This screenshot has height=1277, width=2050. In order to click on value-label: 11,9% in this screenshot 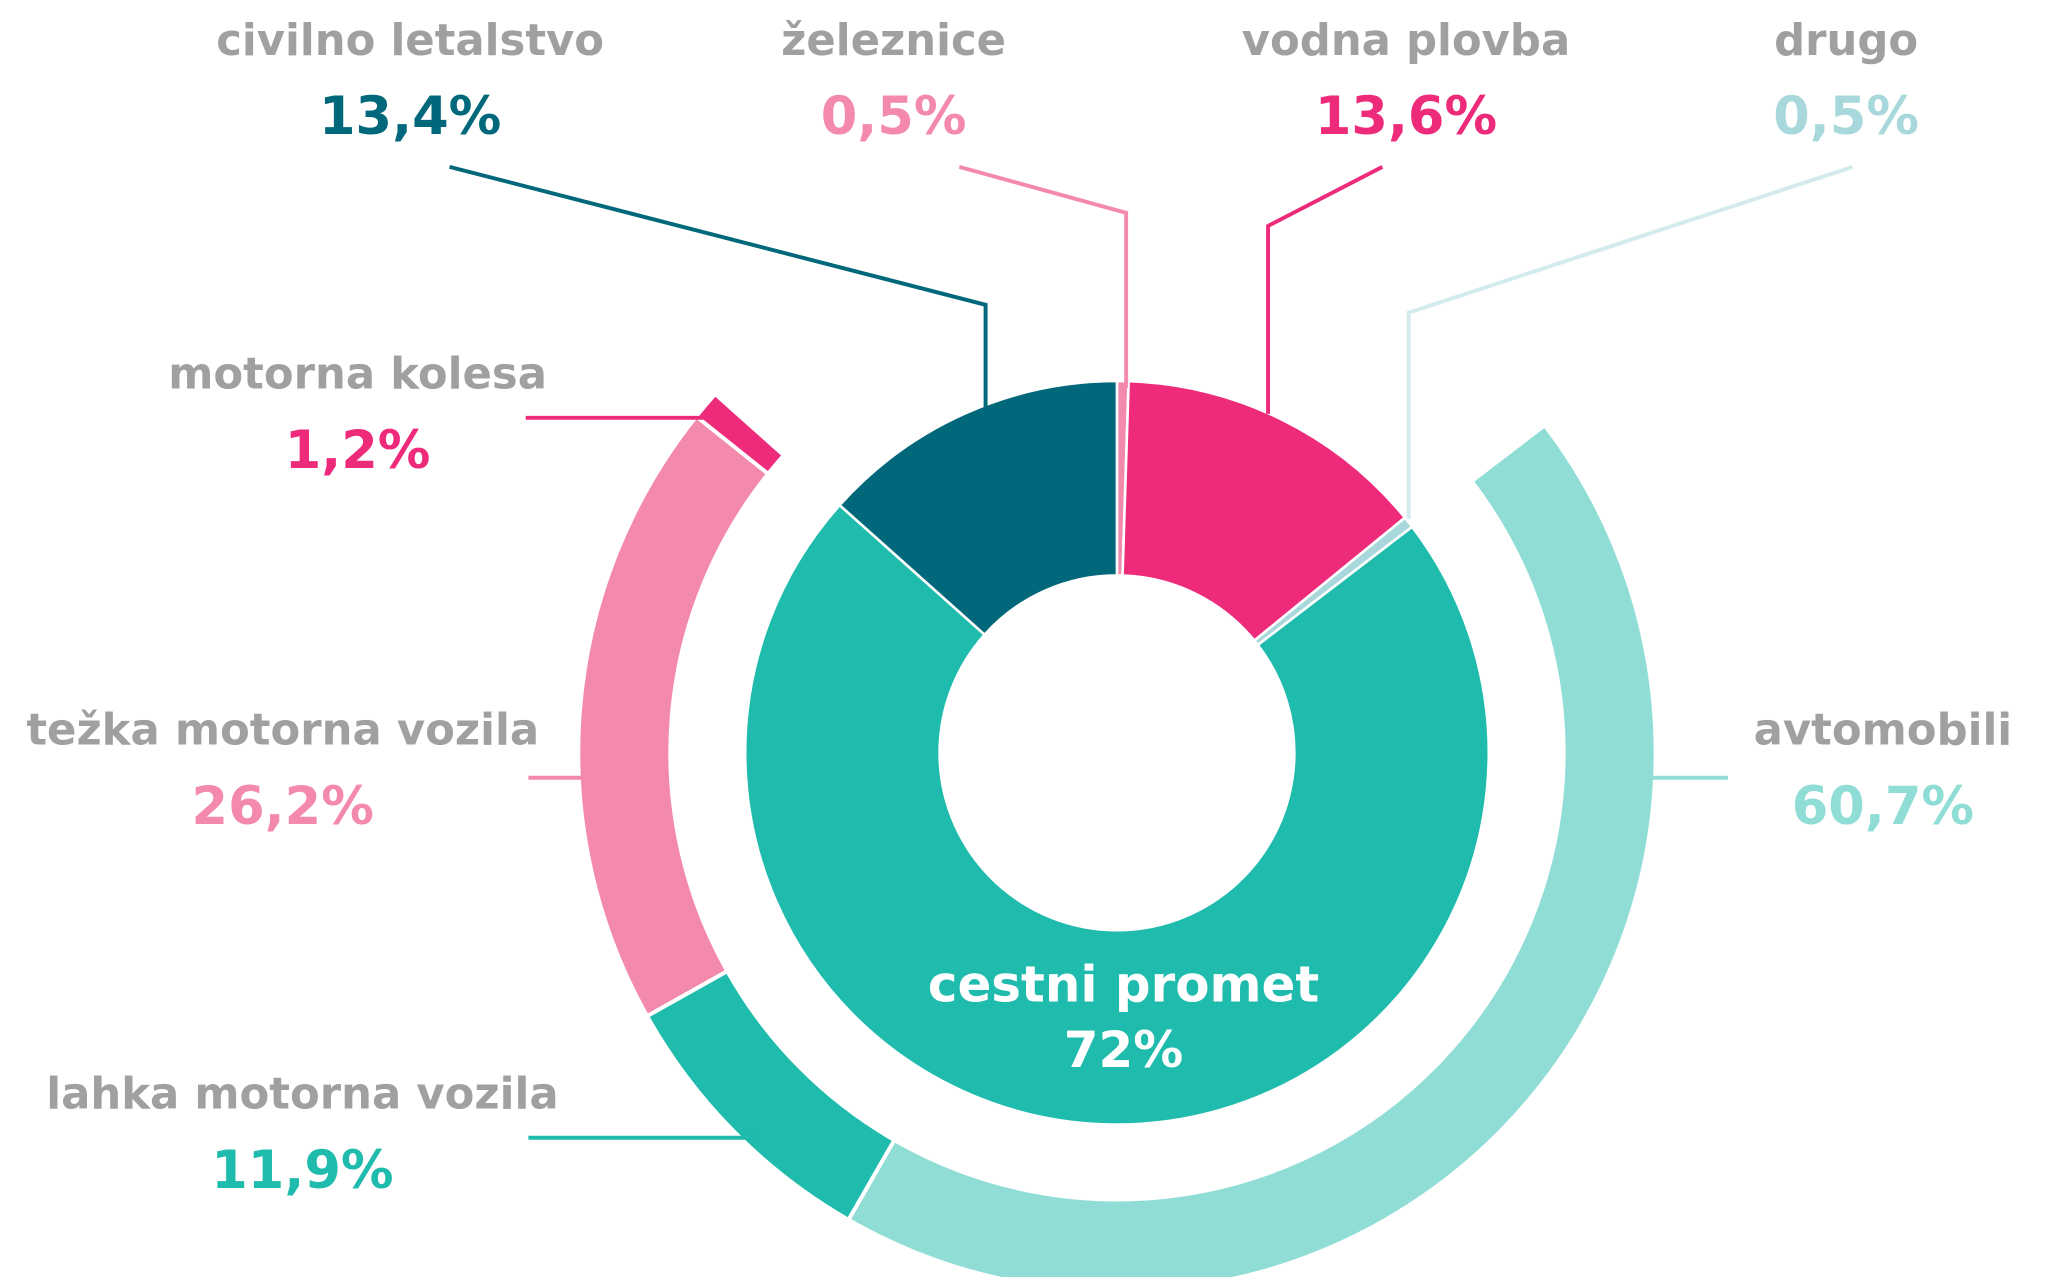, I will do `click(302, 1170)`.